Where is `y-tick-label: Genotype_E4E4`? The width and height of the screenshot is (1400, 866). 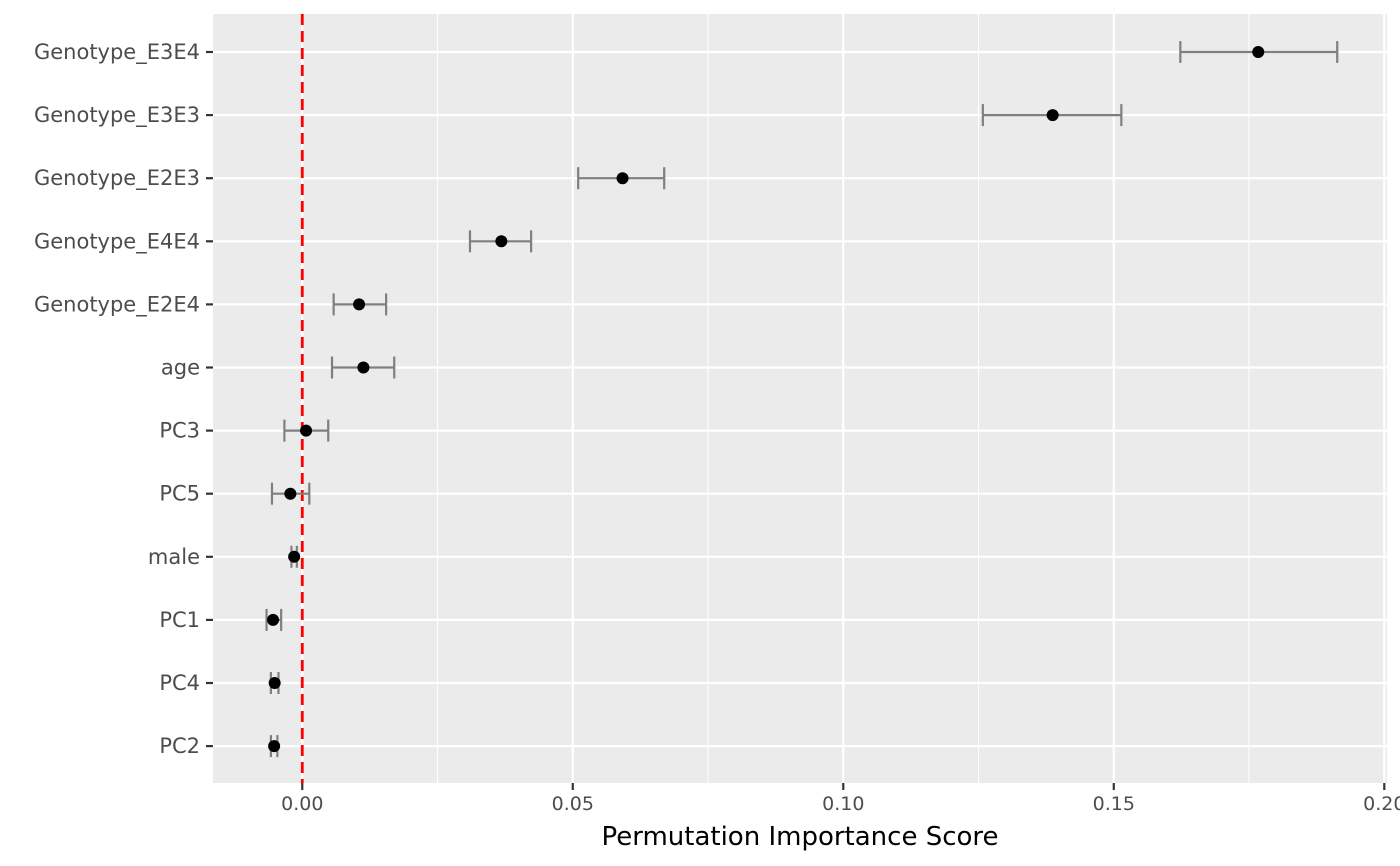 y-tick-label: Genotype_E4E4 is located at coordinates (117, 241).